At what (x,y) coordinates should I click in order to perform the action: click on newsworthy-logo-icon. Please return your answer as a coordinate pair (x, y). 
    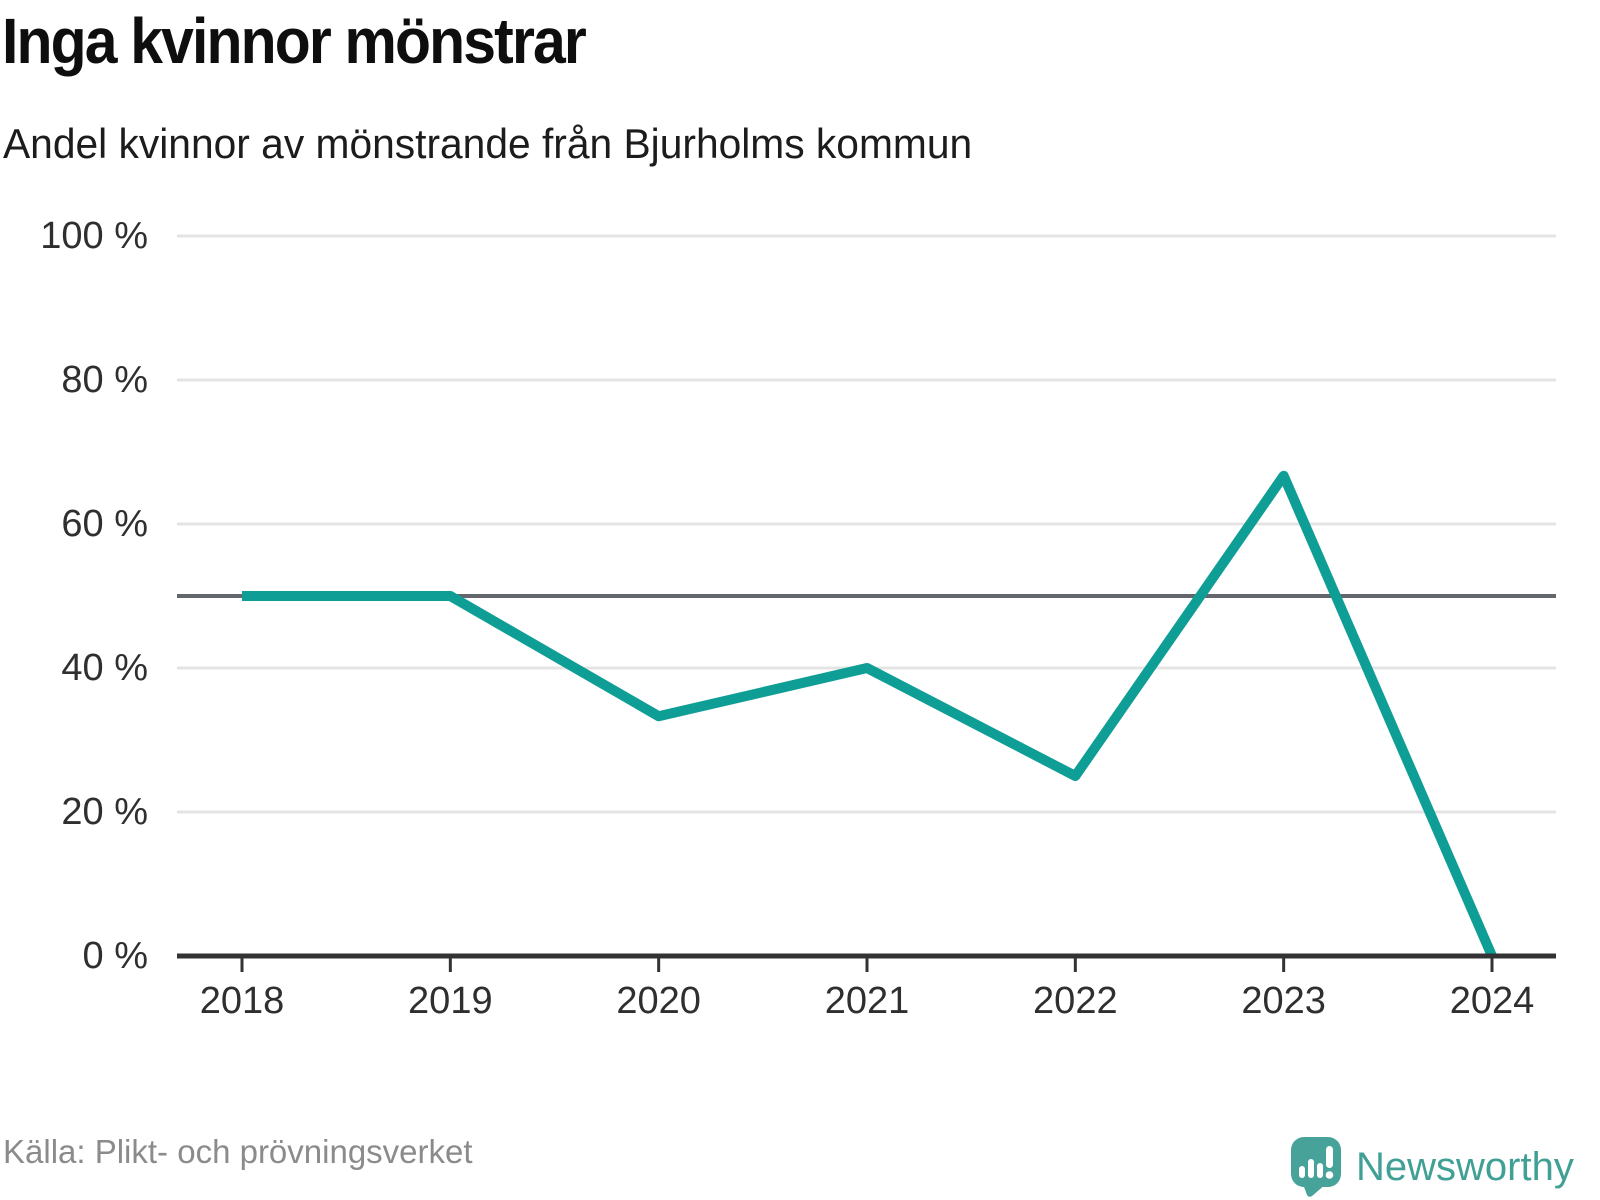
    Looking at the image, I should click on (1316, 1167).